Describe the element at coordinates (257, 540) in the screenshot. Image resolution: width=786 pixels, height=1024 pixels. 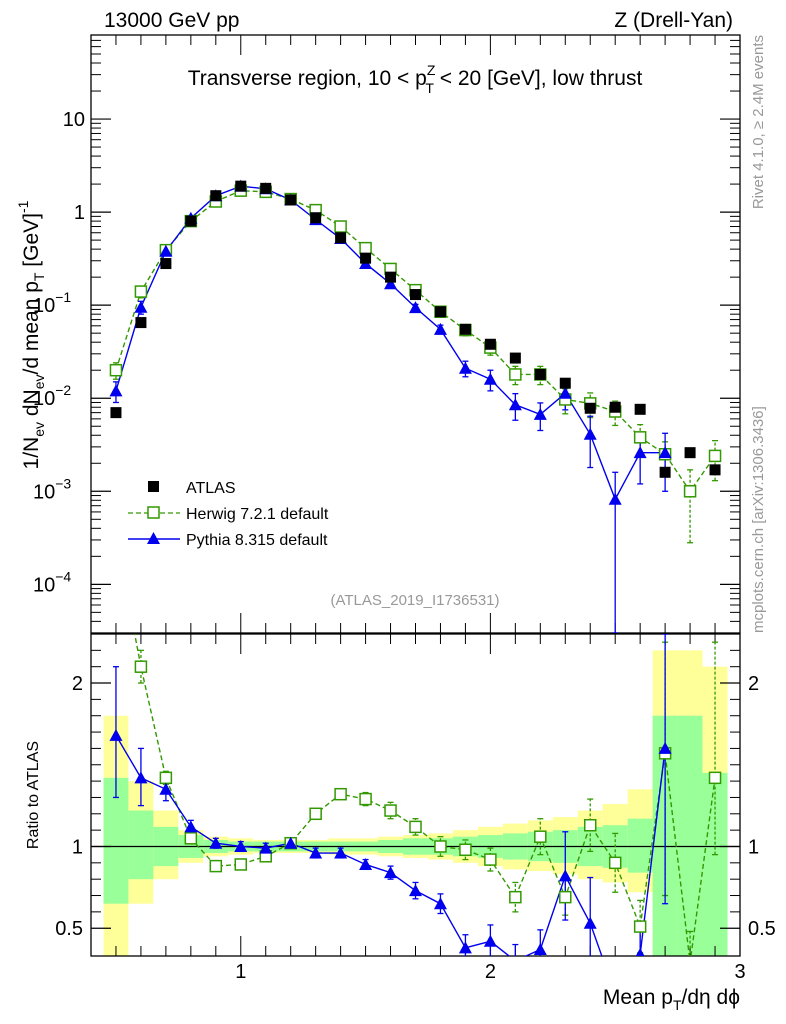
I see `legend-label-pythia: Pythia 8.315 default` at that location.